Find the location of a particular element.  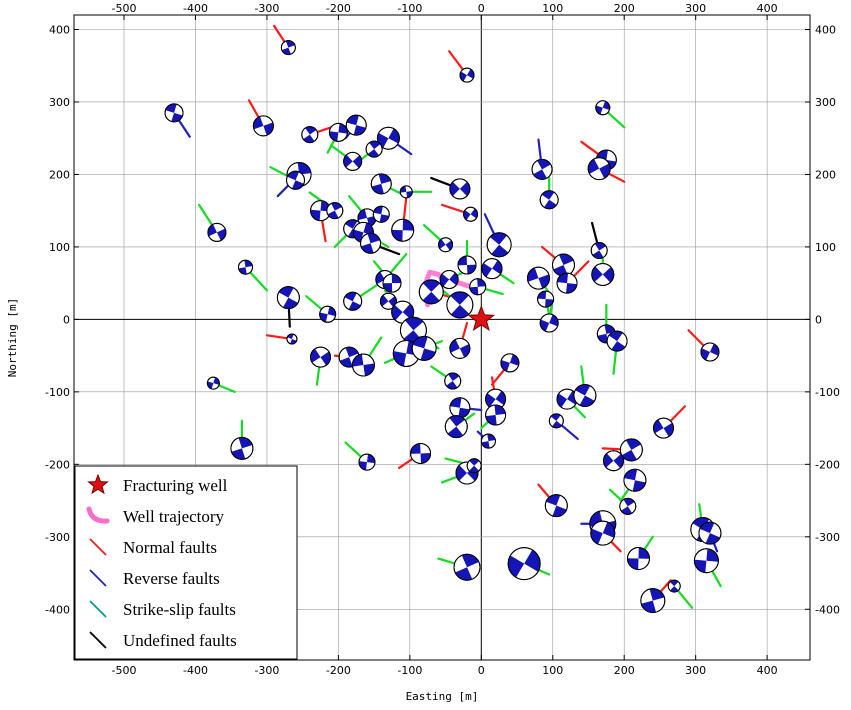

y-tick-label-left: -300 is located at coordinates (57, 537).